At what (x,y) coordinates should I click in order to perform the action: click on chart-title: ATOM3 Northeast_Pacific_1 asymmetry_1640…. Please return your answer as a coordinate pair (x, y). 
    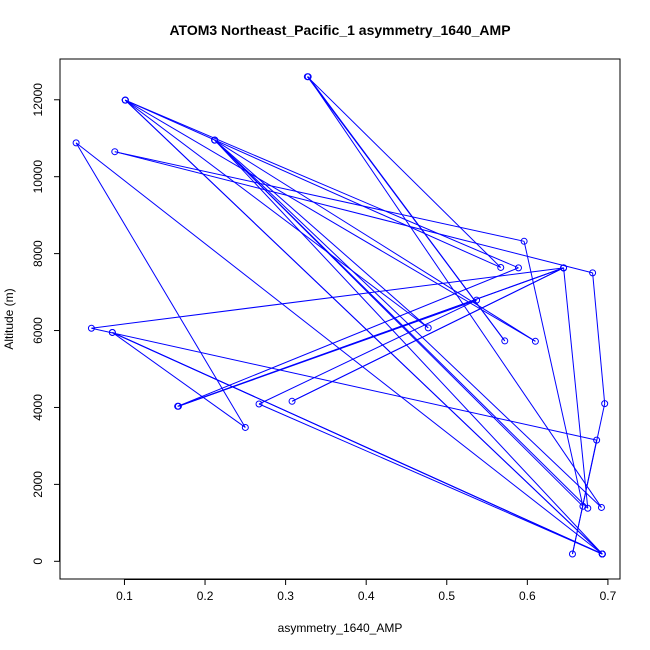
    Looking at the image, I should click on (339, 30).